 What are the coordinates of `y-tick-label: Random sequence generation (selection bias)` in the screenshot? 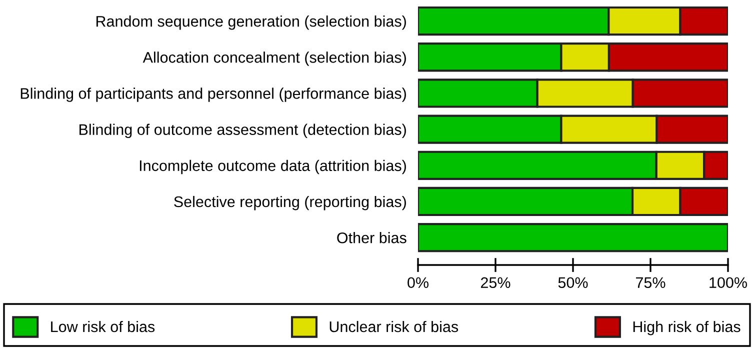 It's located at (251, 23).